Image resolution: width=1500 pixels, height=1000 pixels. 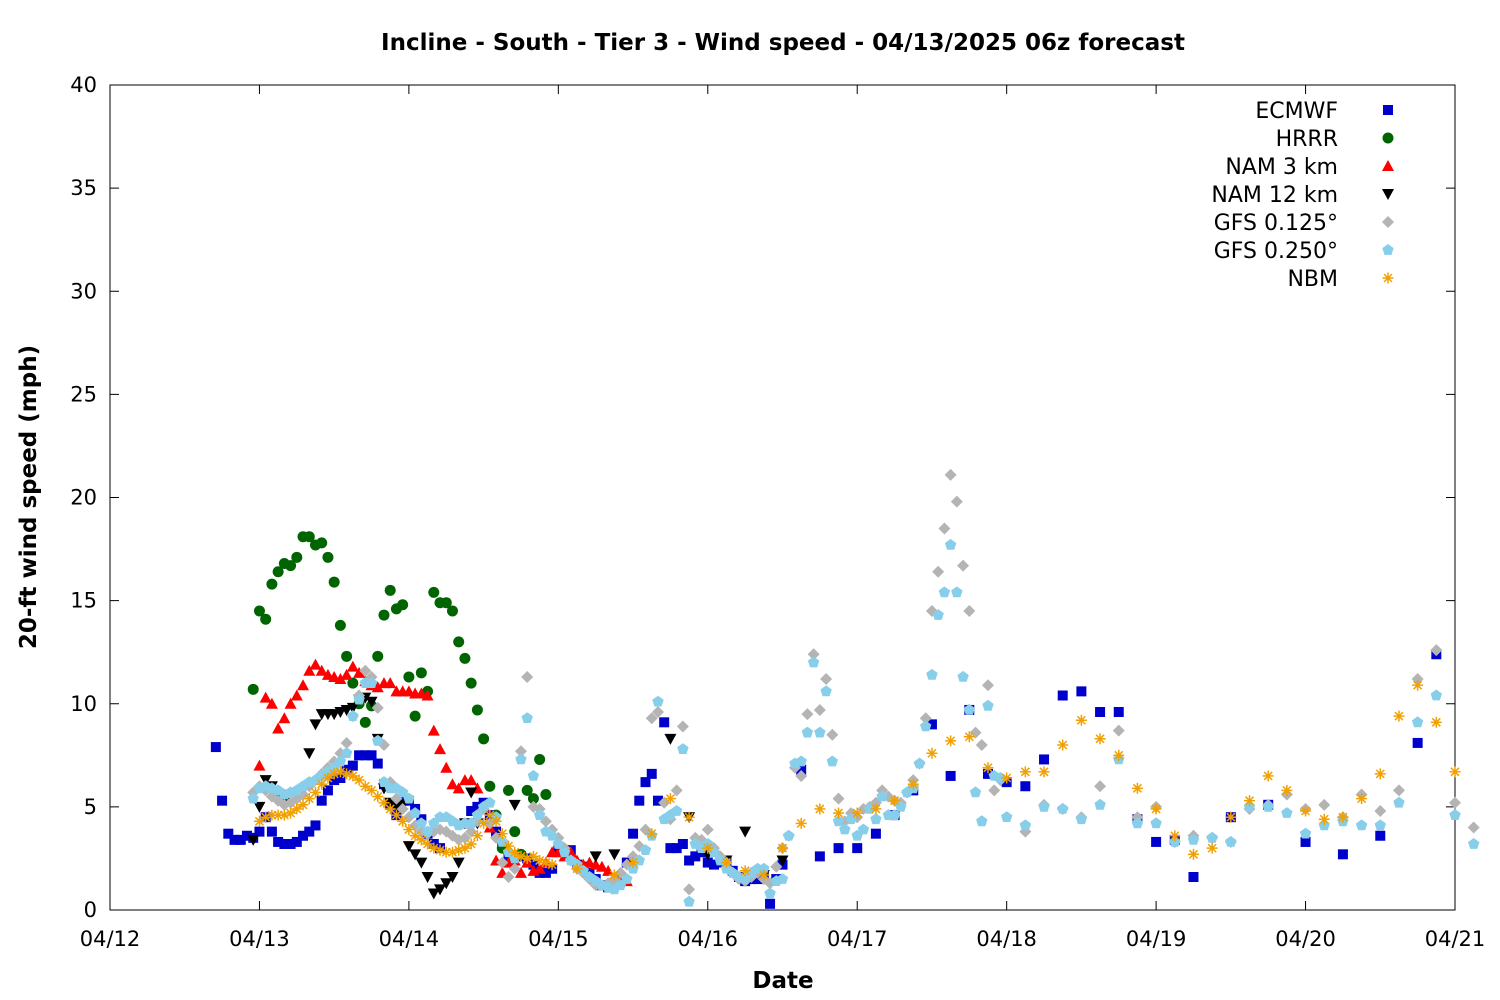 What do you see at coordinates (708, 939) in the screenshot?
I see `x-tick-label: 04/16` at bounding box center [708, 939].